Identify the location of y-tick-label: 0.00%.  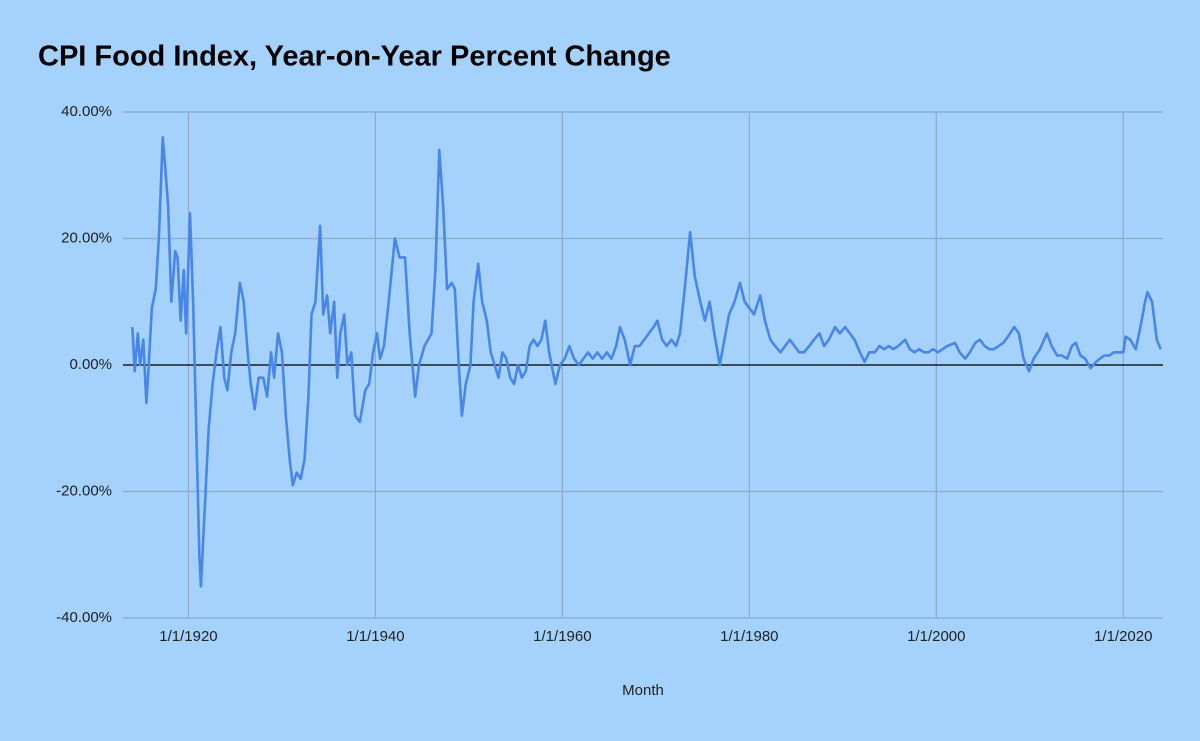
(90, 364).